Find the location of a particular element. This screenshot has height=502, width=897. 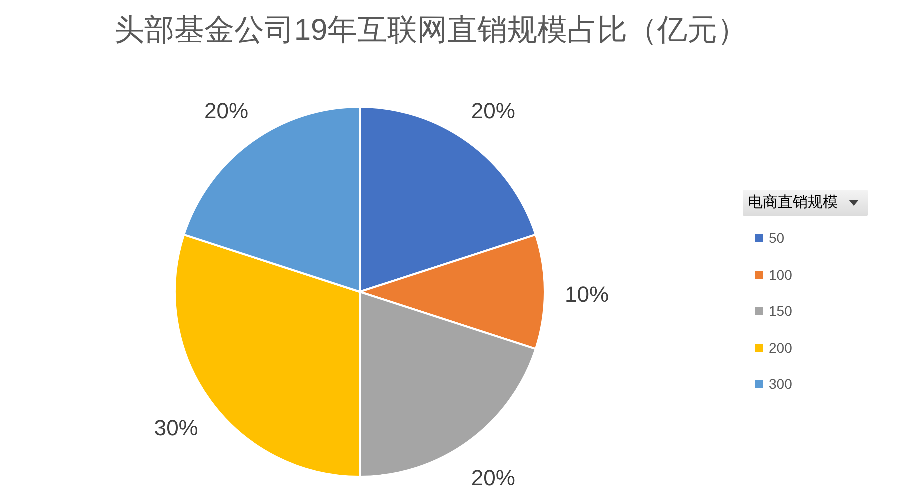

legend-label: 300 is located at coordinates (780, 384).